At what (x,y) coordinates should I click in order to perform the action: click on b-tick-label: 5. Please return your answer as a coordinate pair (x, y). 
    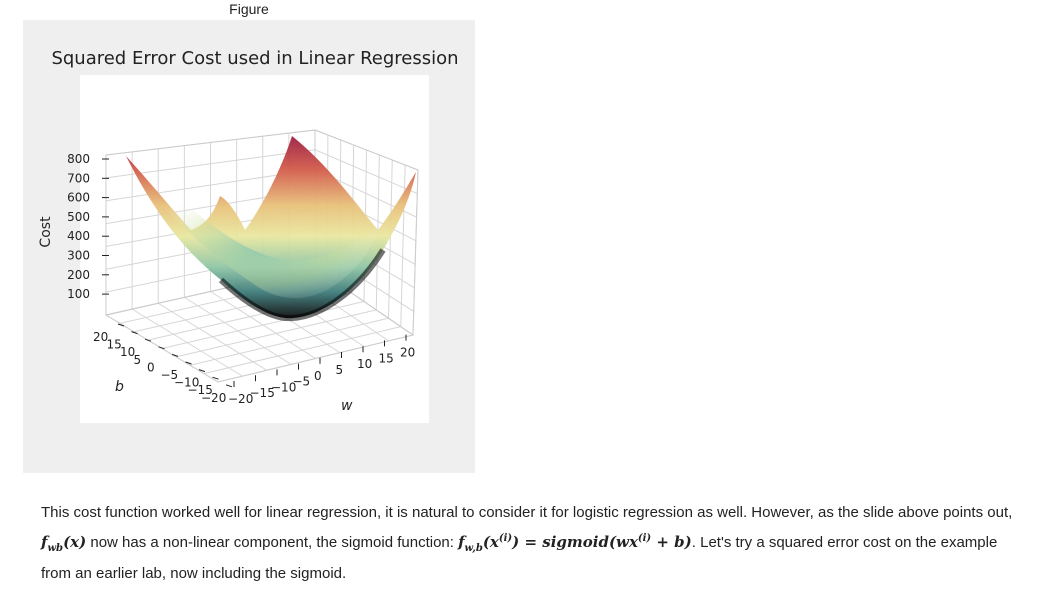
    Looking at the image, I should click on (138, 360).